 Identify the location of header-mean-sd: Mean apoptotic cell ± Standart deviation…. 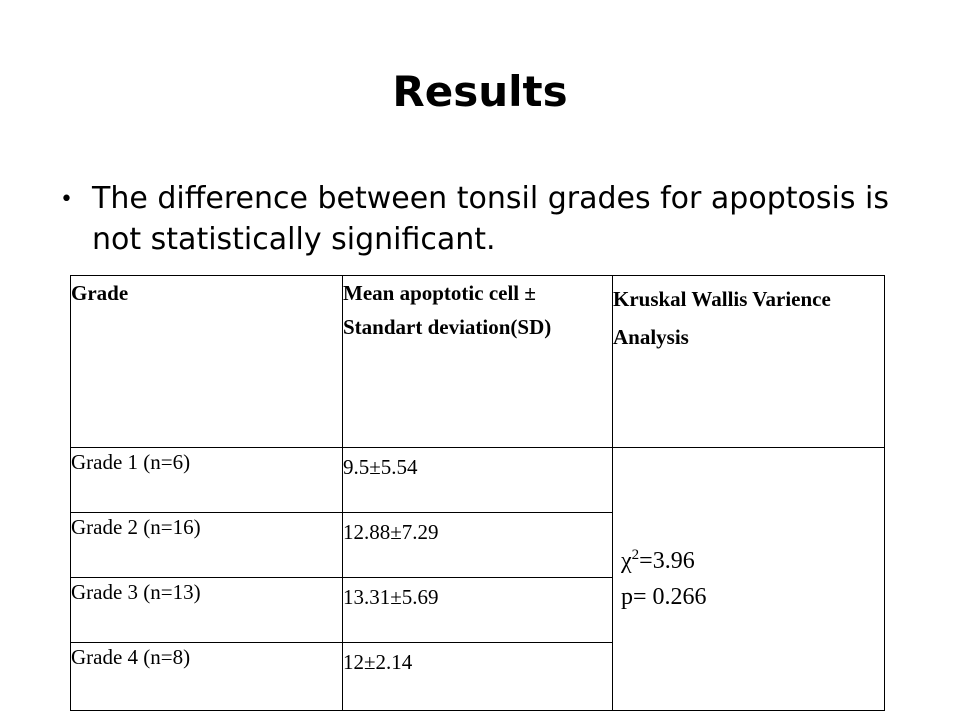
(477, 361).